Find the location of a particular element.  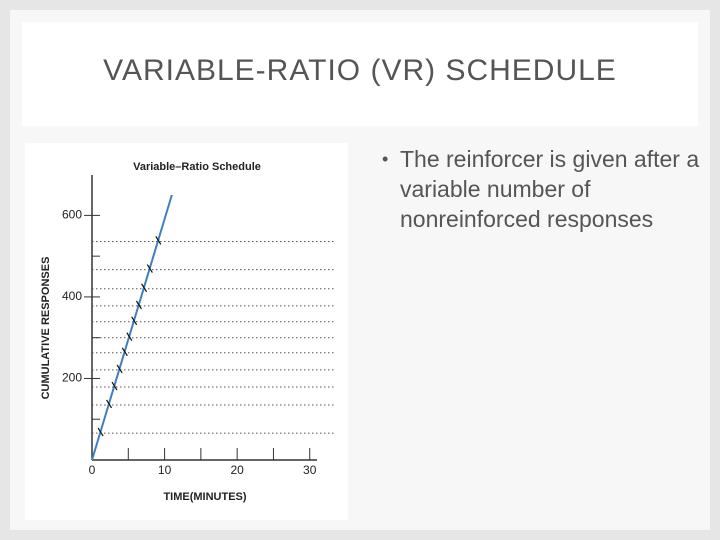

slide-title: VARIABLE-RATIO (VR) SCHEDULE is located at coordinates (360, 70).